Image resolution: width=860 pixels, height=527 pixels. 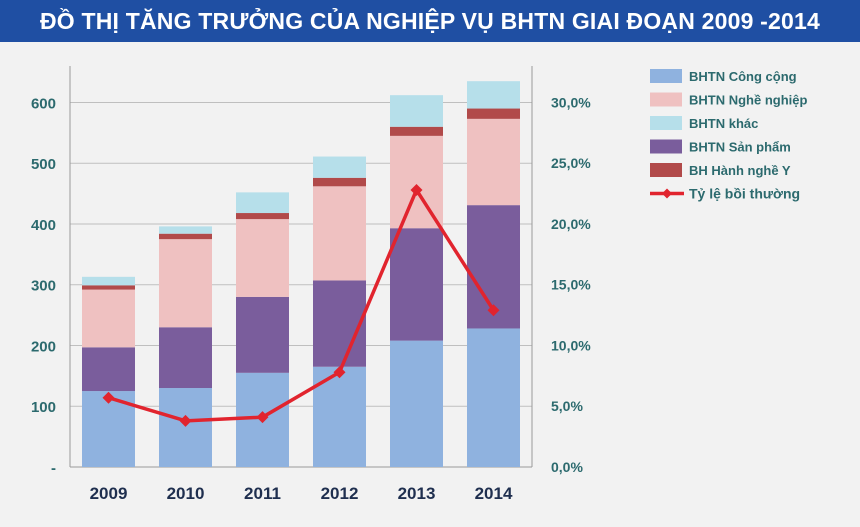 What do you see at coordinates (744, 194) in the screenshot?
I see `legend-label: Tỷ lệ bồi thường` at bounding box center [744, 194].